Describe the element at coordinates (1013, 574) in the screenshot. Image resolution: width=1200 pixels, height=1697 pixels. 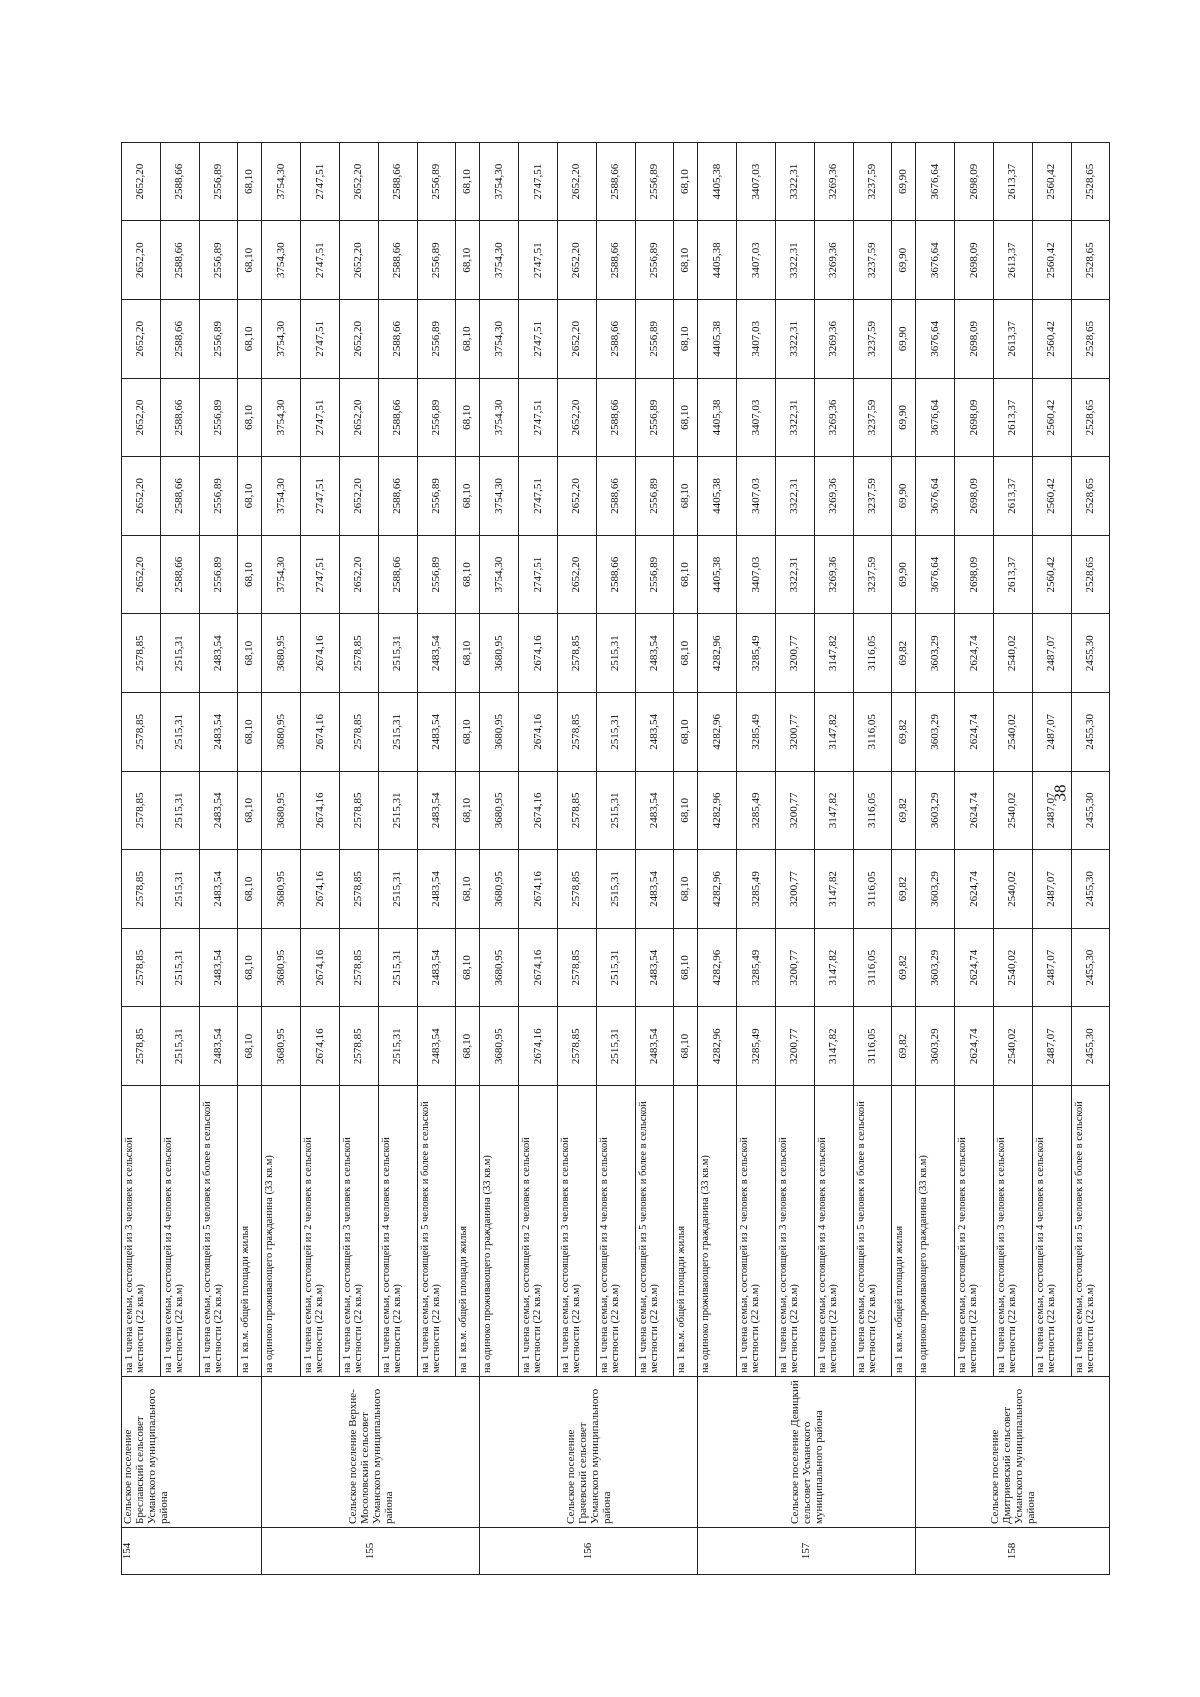
I see `value-cell: 2613,37` at that location.